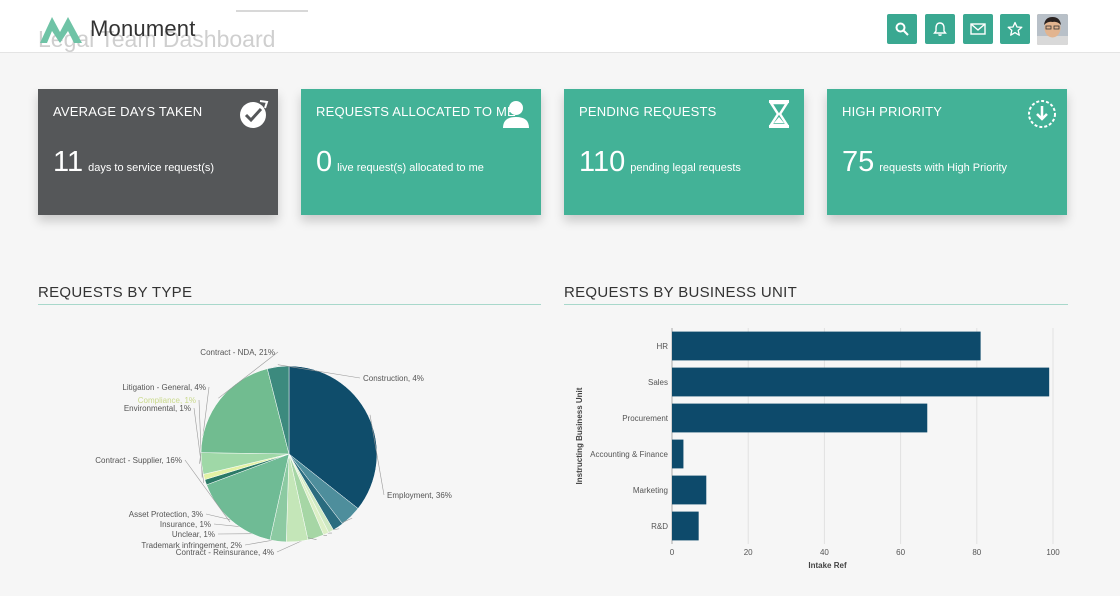 This screenshot has height=596, width=1120. Describe the element at coordinates (138, 460) in the screenshot. I see `pie-slice-label: Contract - Supplier, 16%` at that location.